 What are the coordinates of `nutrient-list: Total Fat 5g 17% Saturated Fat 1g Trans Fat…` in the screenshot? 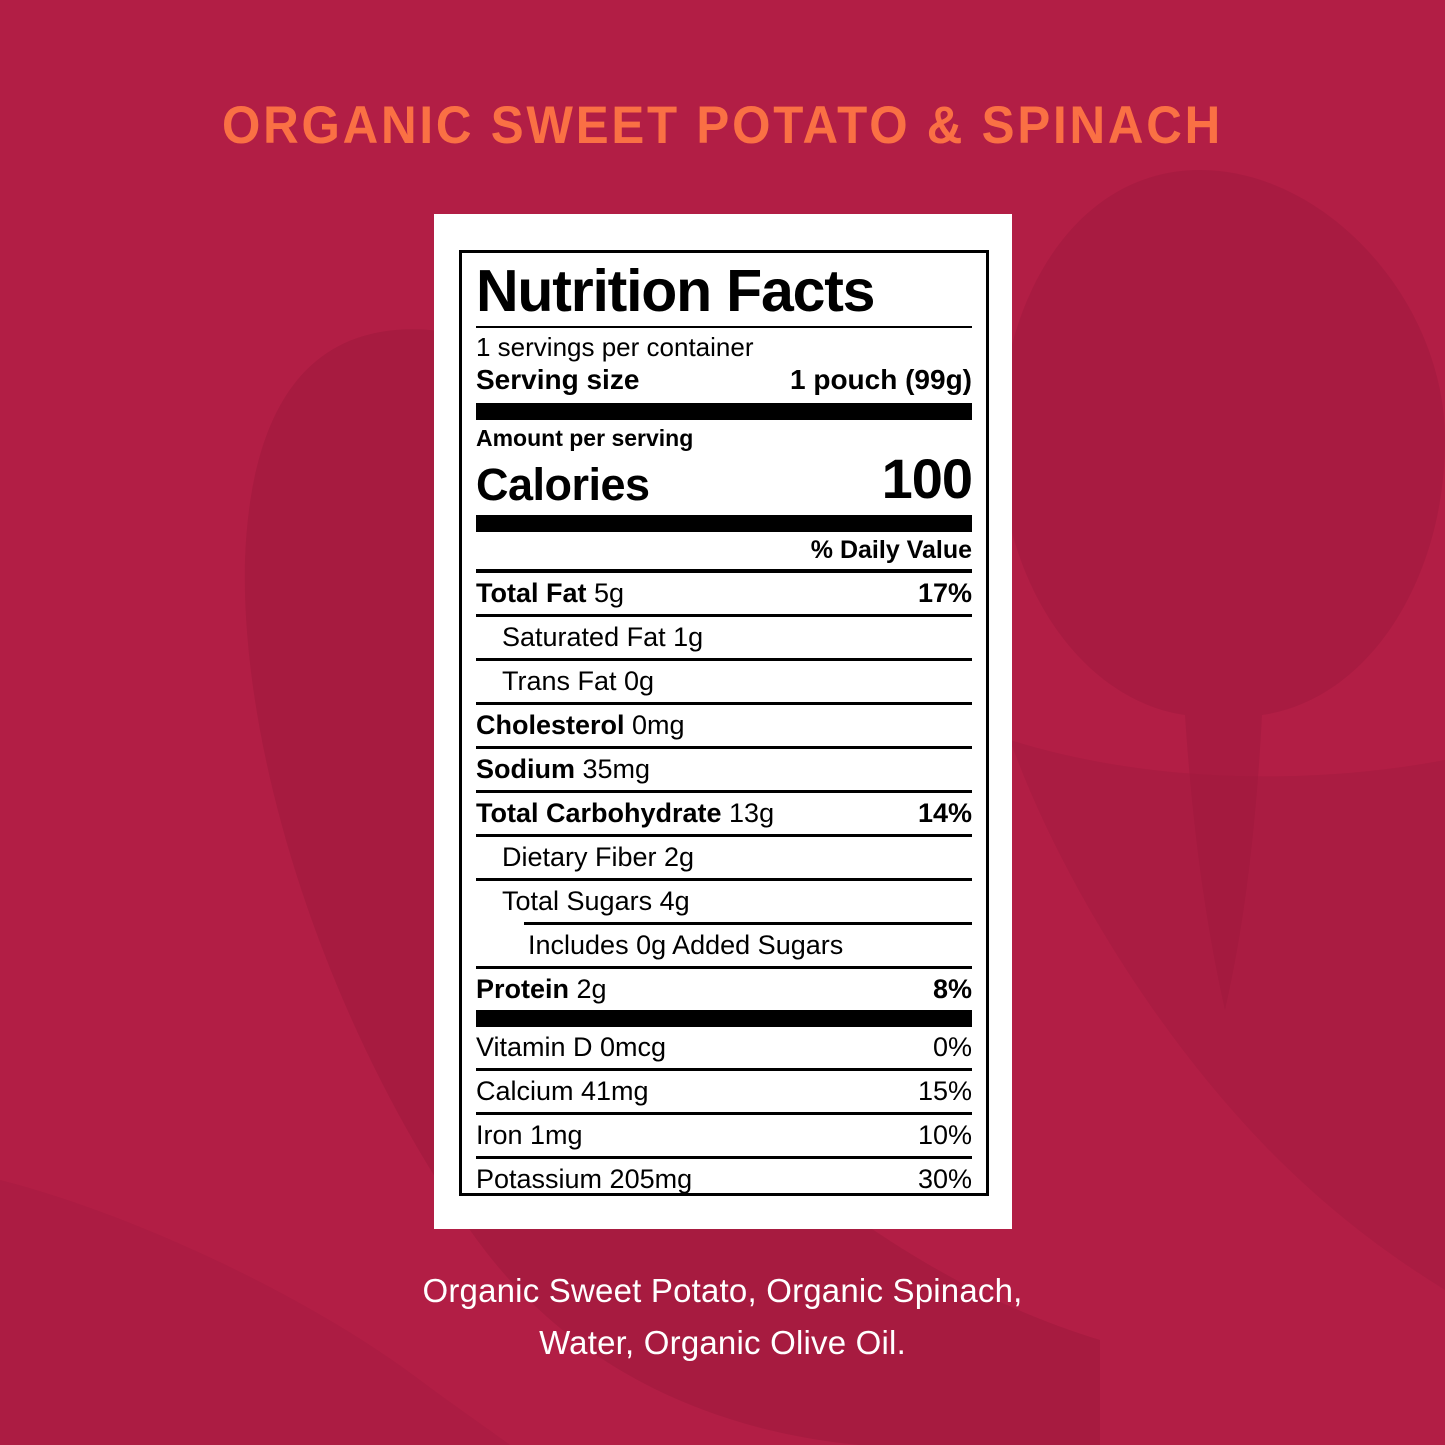 It's located at (724, 791).